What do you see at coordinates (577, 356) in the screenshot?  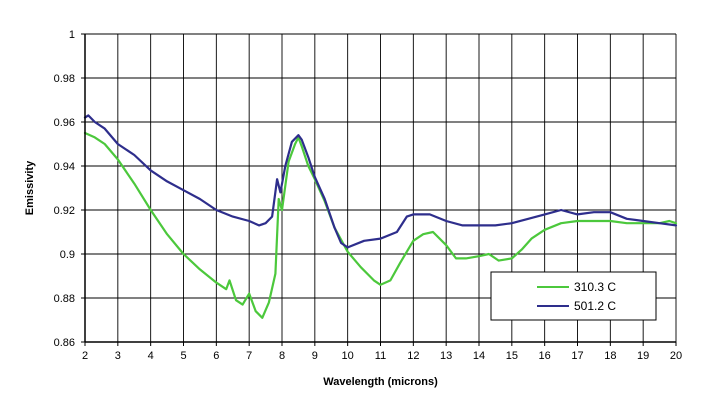 I see `x-tick-label: 17` at bounding box center [577, 356].